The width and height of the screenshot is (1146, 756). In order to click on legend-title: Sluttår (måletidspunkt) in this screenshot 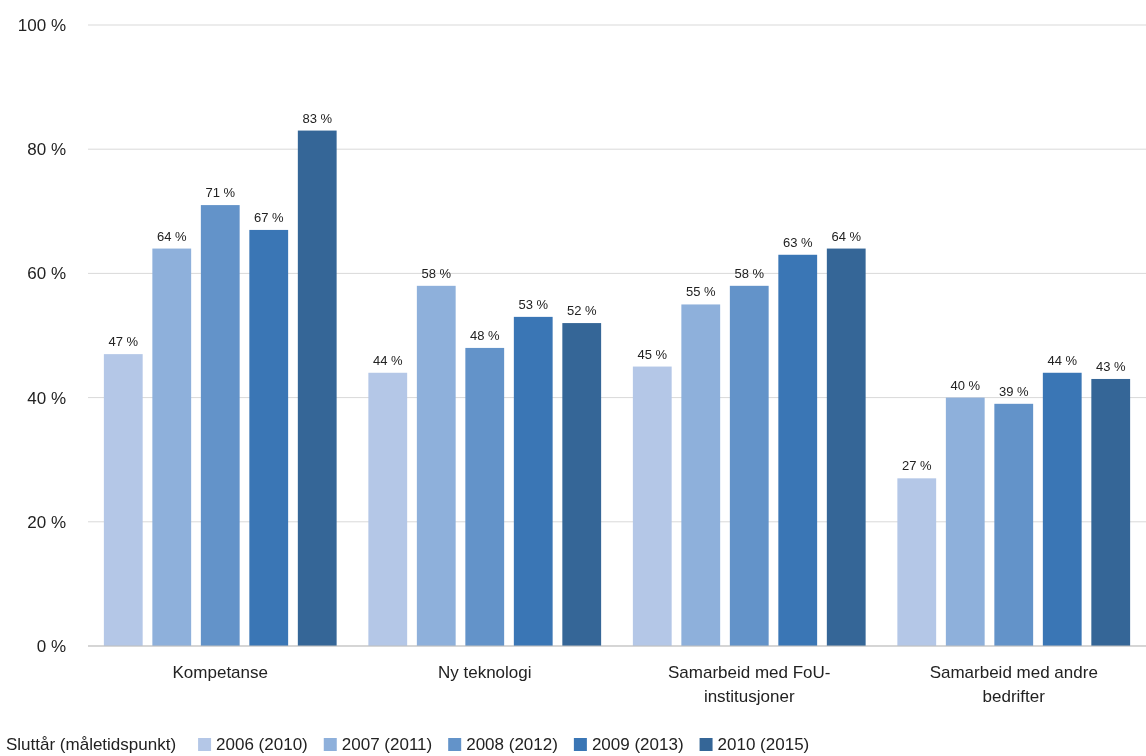, I will do `click(91, 744)`.